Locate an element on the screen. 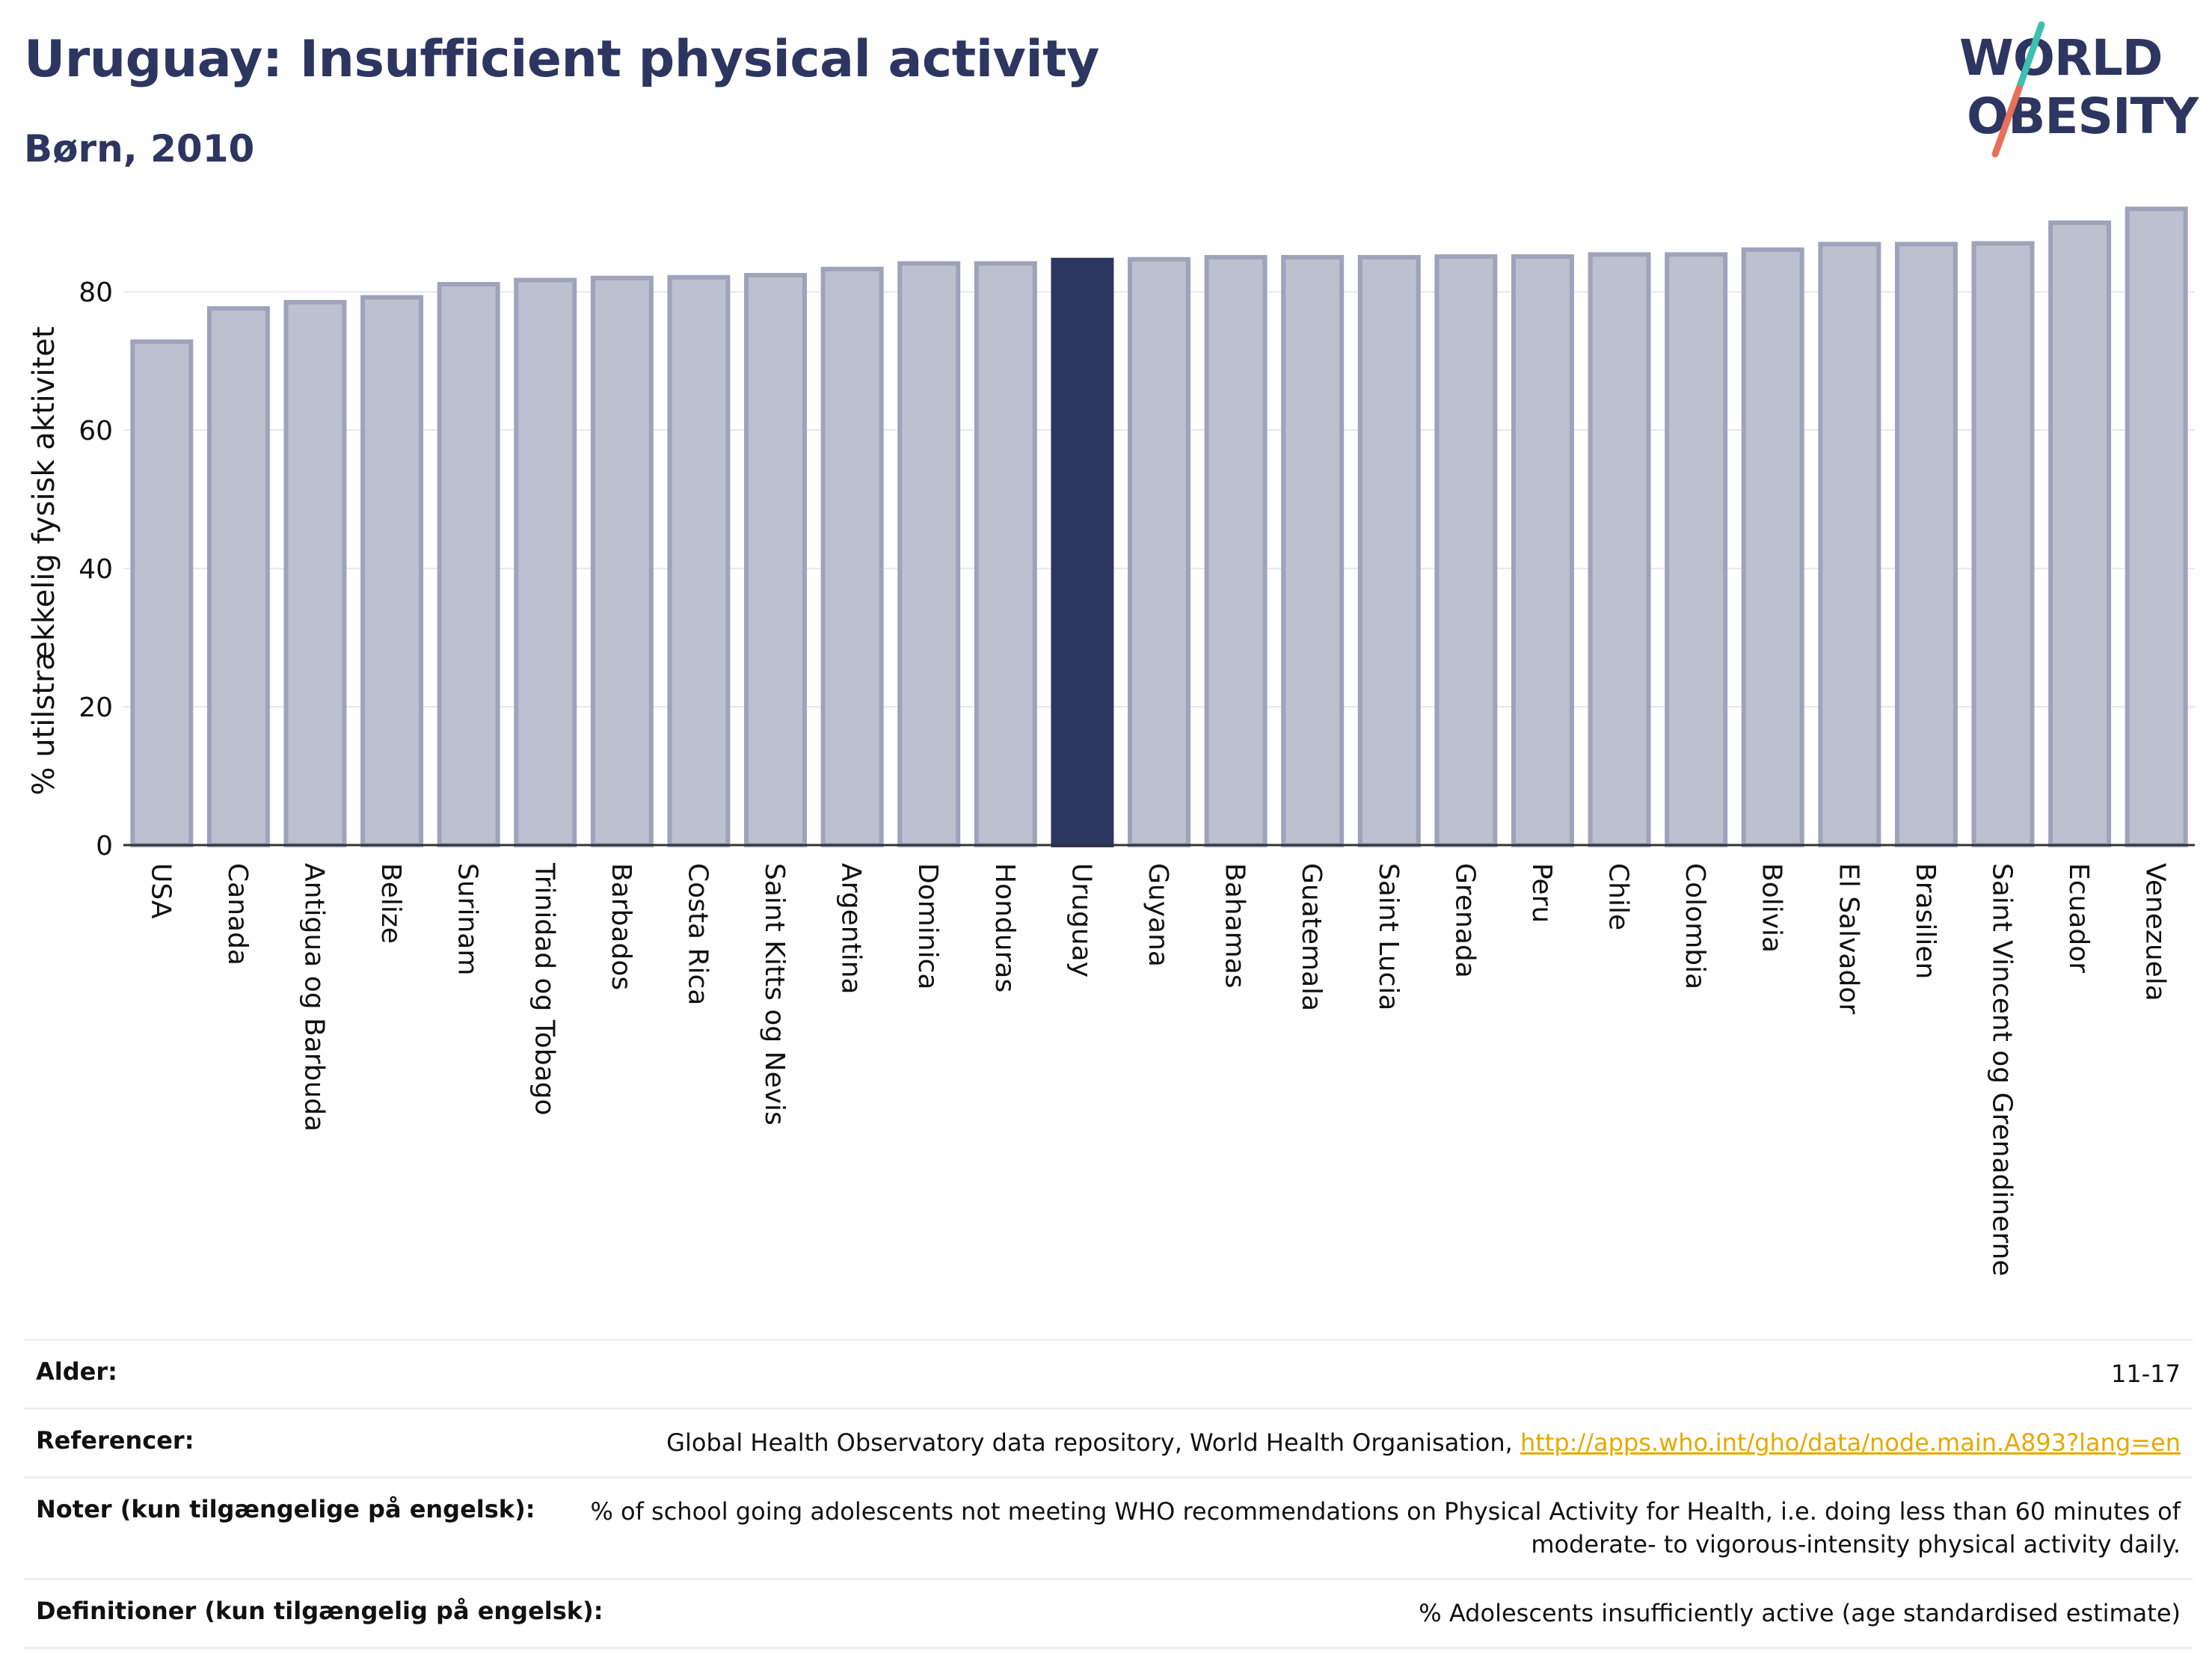 This screenshot has width=2212, height=1655. bar-argentina is located at coordinates (852, 557).